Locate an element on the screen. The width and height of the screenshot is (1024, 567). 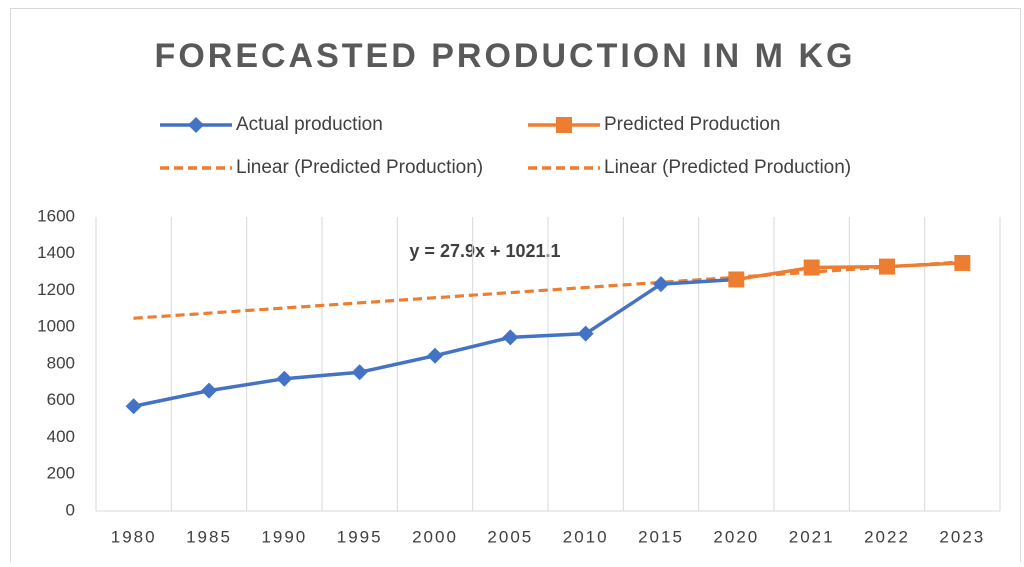
chart-title: FORECASTED PRODUCTION IN M KG is located at coordinates (505, 56).